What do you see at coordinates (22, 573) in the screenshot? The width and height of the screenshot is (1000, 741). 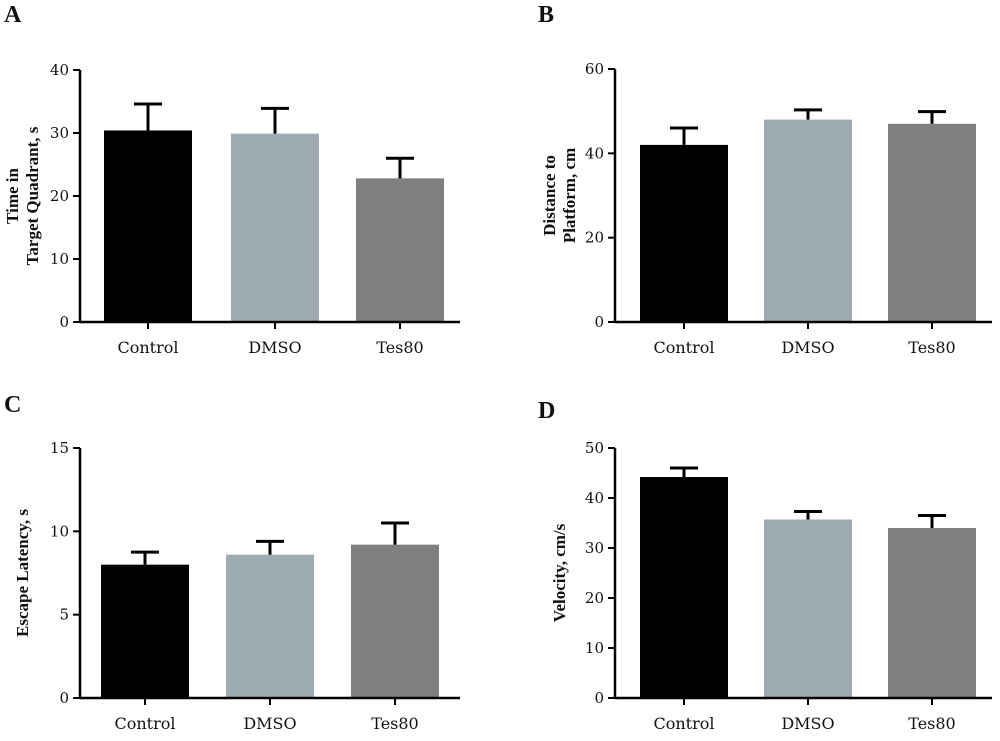 I see `y-axis-title: Escape Latency, s` at bounding box center [22, 573].